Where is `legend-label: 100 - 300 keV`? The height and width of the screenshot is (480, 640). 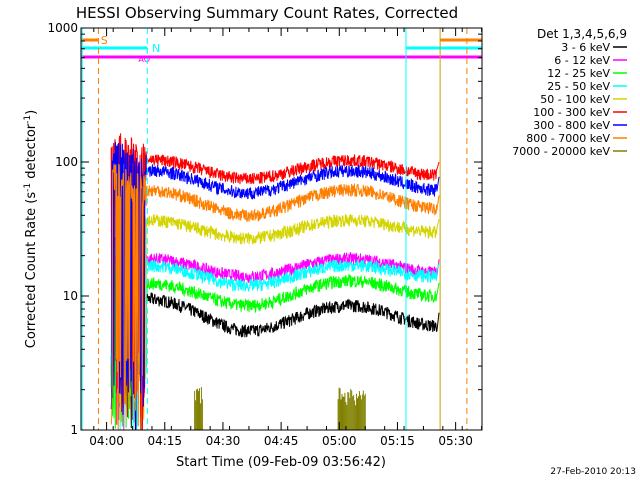 legend-label: 100 - 300 keV is located at coordinates (571, 112).